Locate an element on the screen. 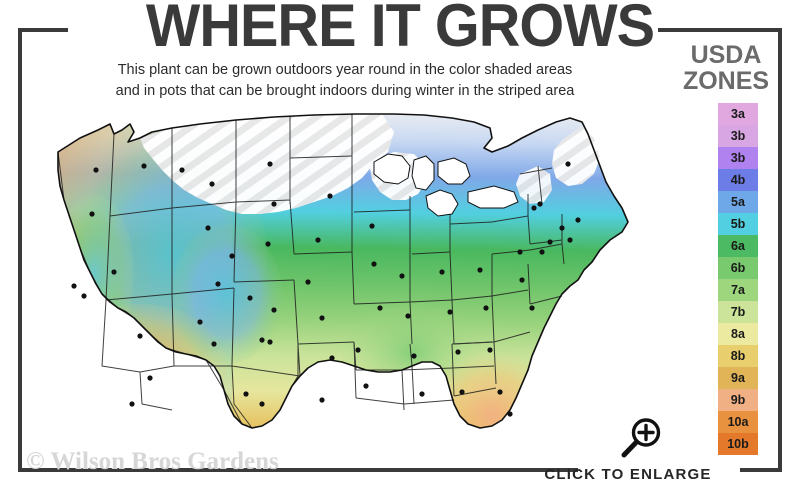 Image resolution: width=800 pixels, height=500 pixels. legend-heading-line-1: USDA is located at coordinates (726, 55).